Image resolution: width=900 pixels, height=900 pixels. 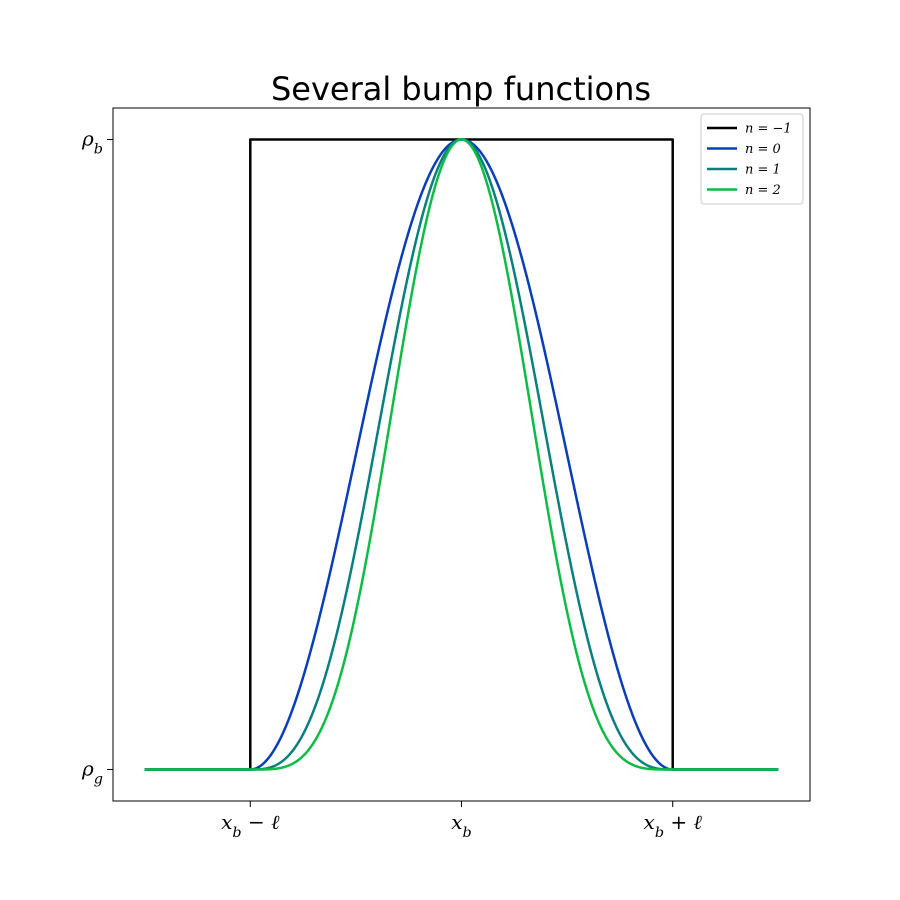 I want to click on legend: n = −1 n = 0 n = 1 n = 2, so click(x=752, y=159).